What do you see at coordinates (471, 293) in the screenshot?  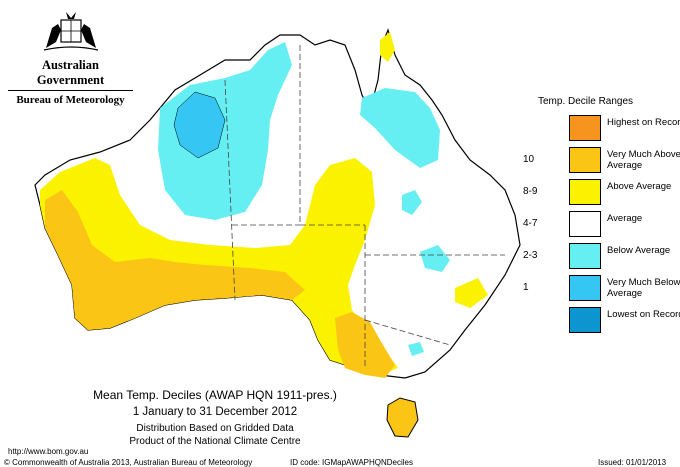 I see `above-average-east-coast` at bounding box center [471, 293].